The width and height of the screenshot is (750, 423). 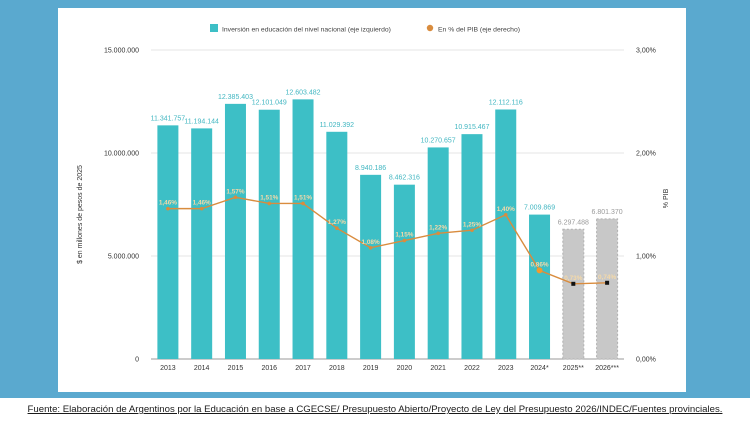 I want to click on x-tick-label: 2025**, so click(x=573, y=368).